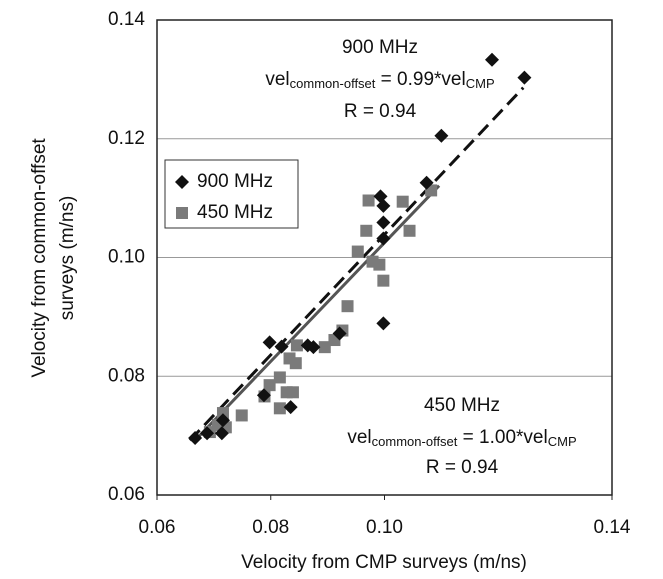 This screenshot has height=579, width=663. I want to click on y-tick-label: 0.08, so click(126, 375).